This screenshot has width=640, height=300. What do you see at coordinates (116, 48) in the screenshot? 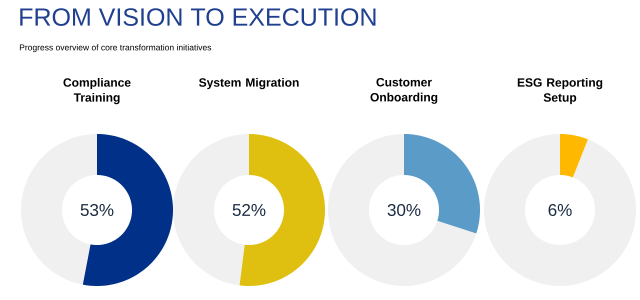
I see `text: Progress overview of core transformation initiatives` at bounding box center [116, 48].